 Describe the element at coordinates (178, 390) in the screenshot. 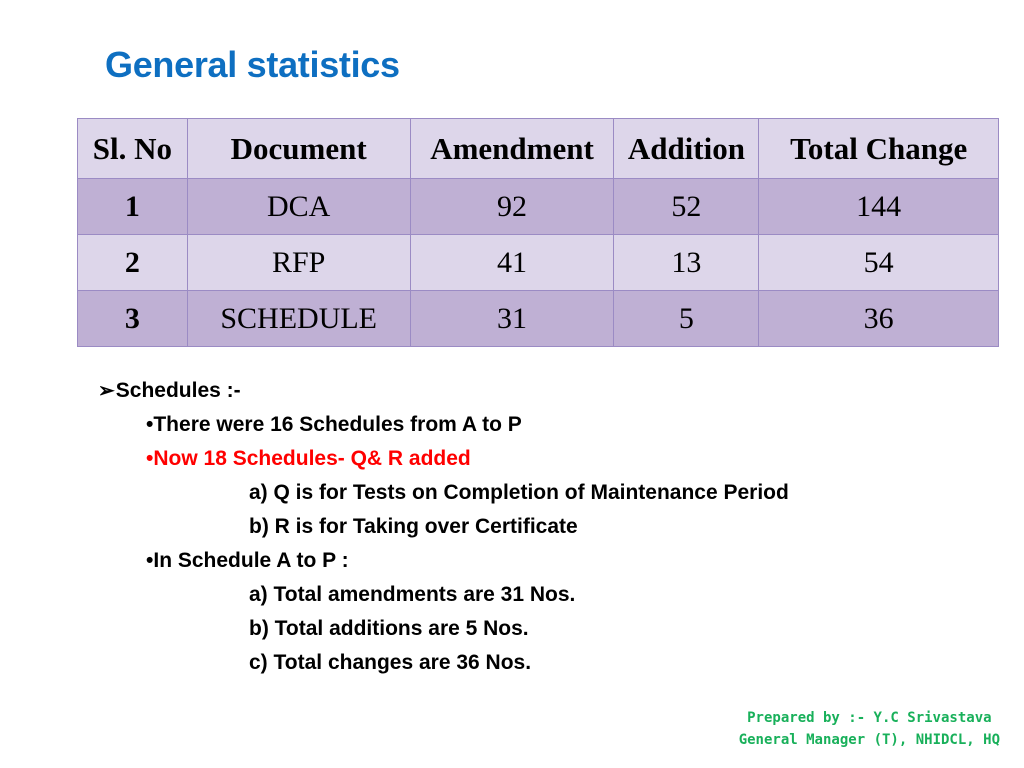

I see `schedules-heading-text: Schedules :-` at that location.